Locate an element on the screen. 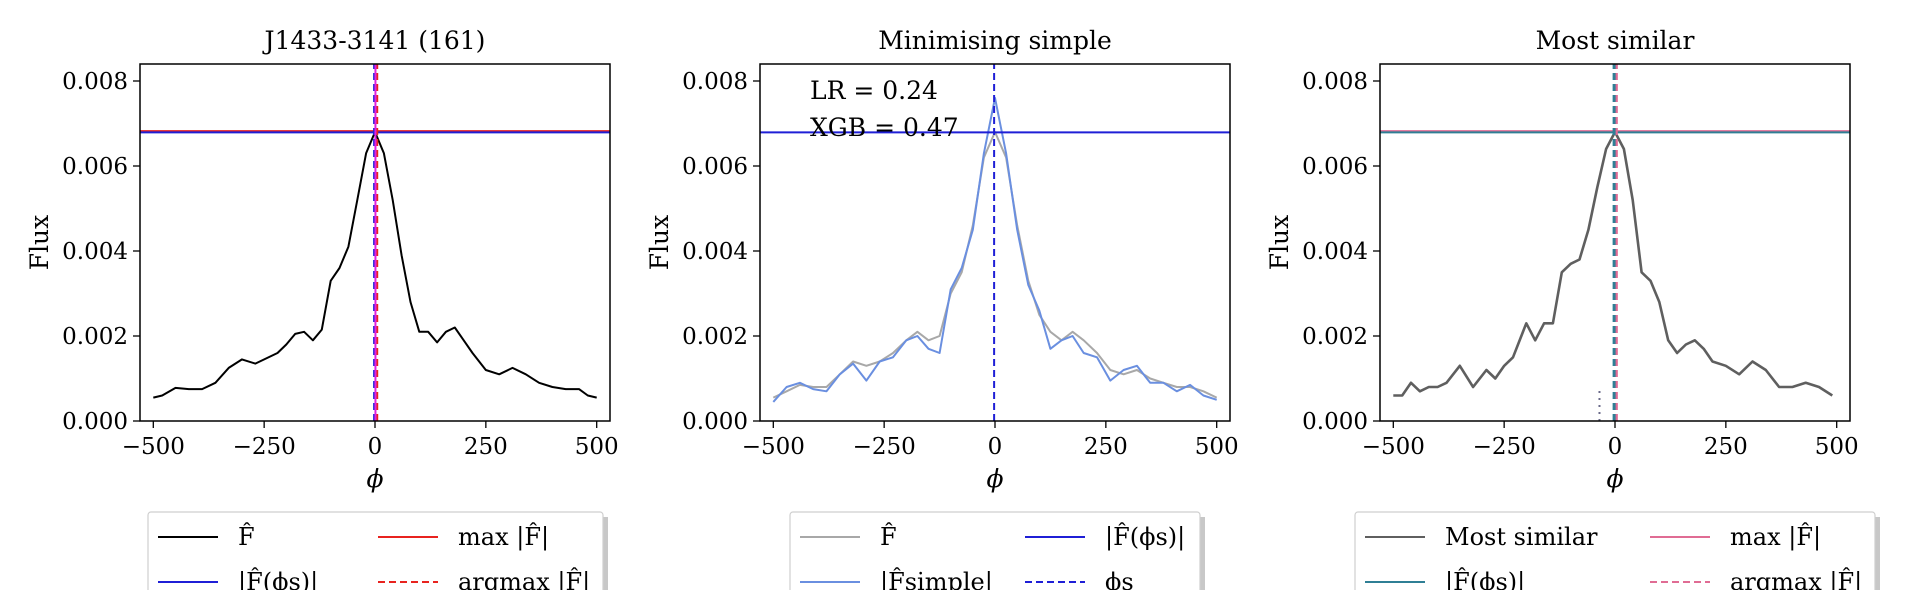 Image resolution: width=1912 pixels, height=590 pixels. legend: F̂ |F̂(ϕs)| |F̂simple| ϕs is located at coordinates (997, 550).